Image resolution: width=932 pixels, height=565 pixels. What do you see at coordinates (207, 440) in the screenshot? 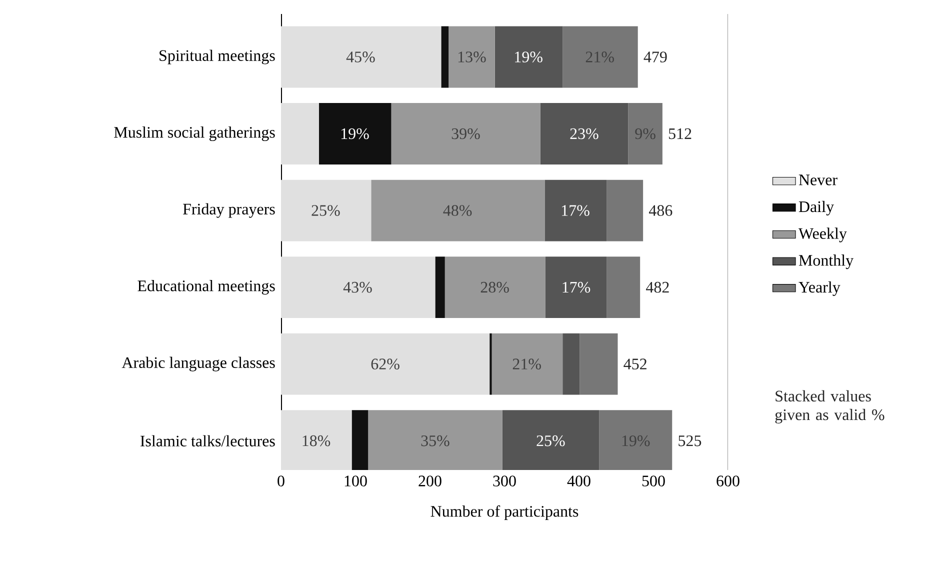
I see `y-tick-label: Islamic talks/lectures` at bounding box center [207, 440].